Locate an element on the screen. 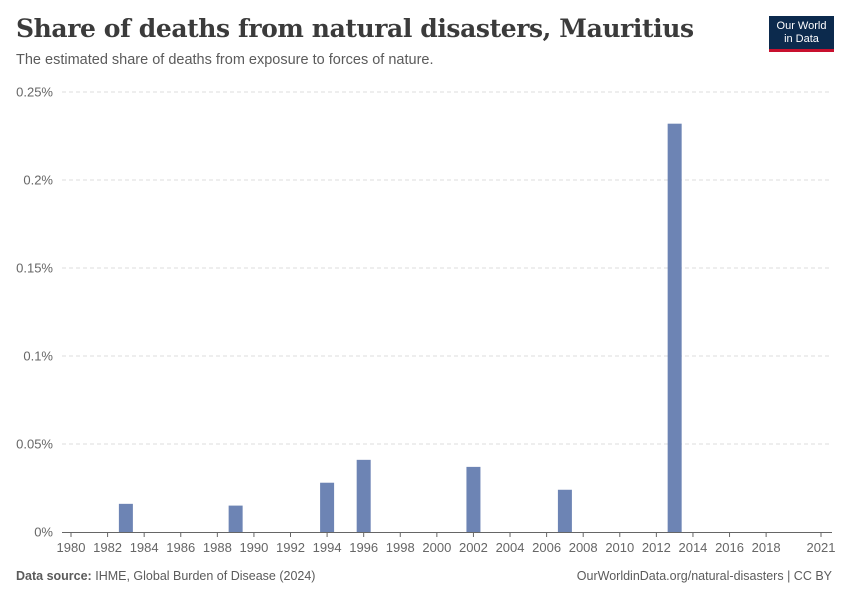  y-tick-label: 0.25% is located at coordinates (34, 92).